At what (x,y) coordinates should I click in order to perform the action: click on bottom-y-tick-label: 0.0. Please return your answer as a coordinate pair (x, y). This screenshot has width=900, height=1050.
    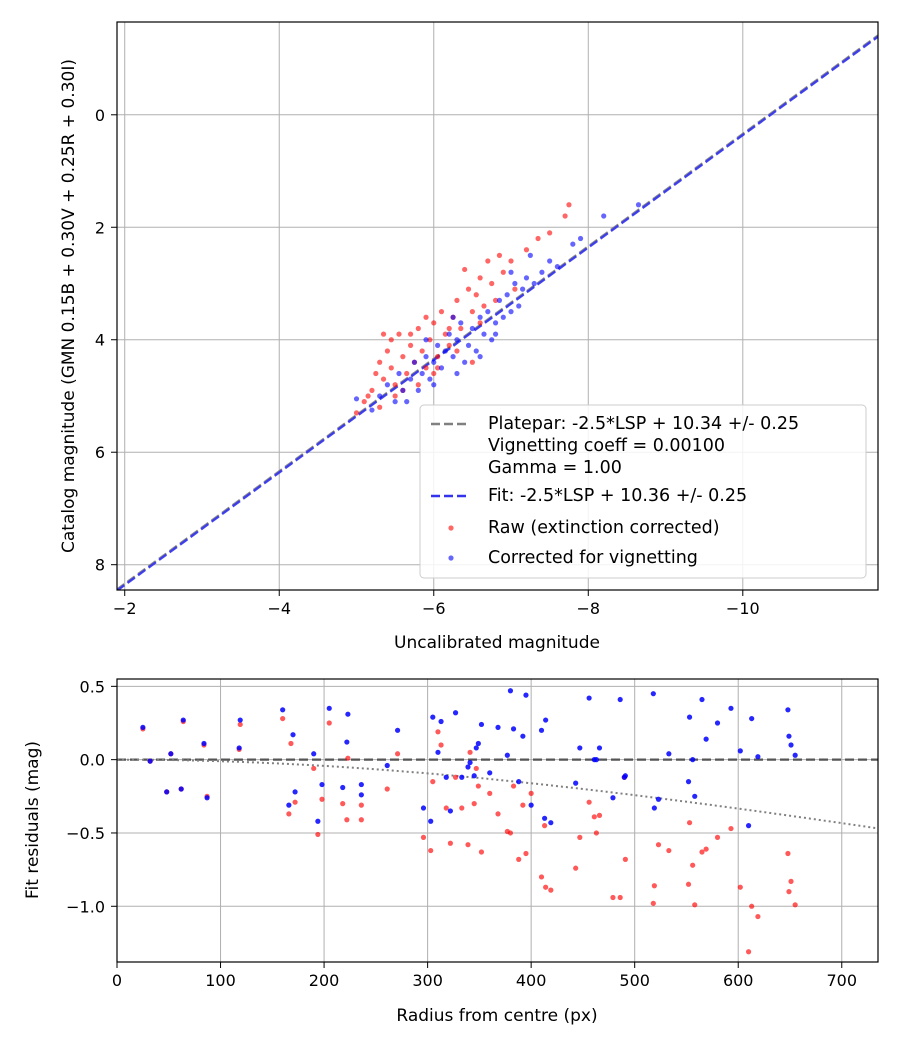
    Looking at the image, I should click on (92, 760).